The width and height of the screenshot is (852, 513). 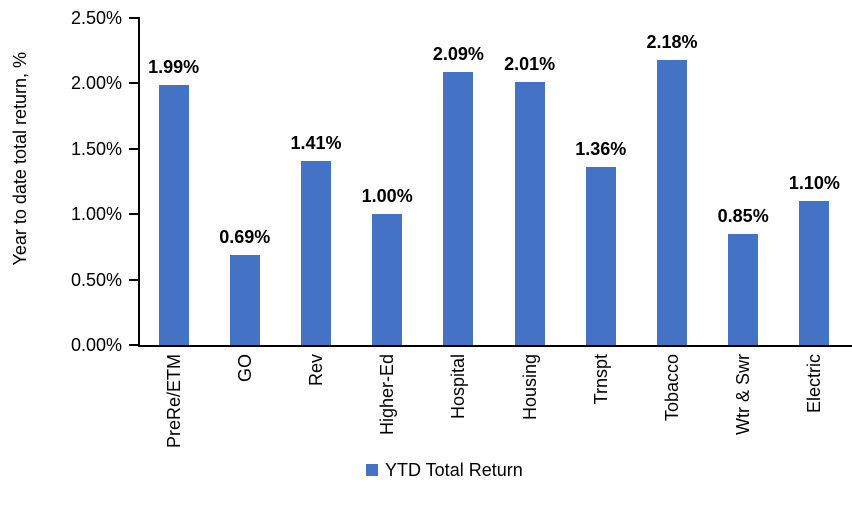 I want to click on y-tick-label: 1.50%, so click(x=96, y=148).